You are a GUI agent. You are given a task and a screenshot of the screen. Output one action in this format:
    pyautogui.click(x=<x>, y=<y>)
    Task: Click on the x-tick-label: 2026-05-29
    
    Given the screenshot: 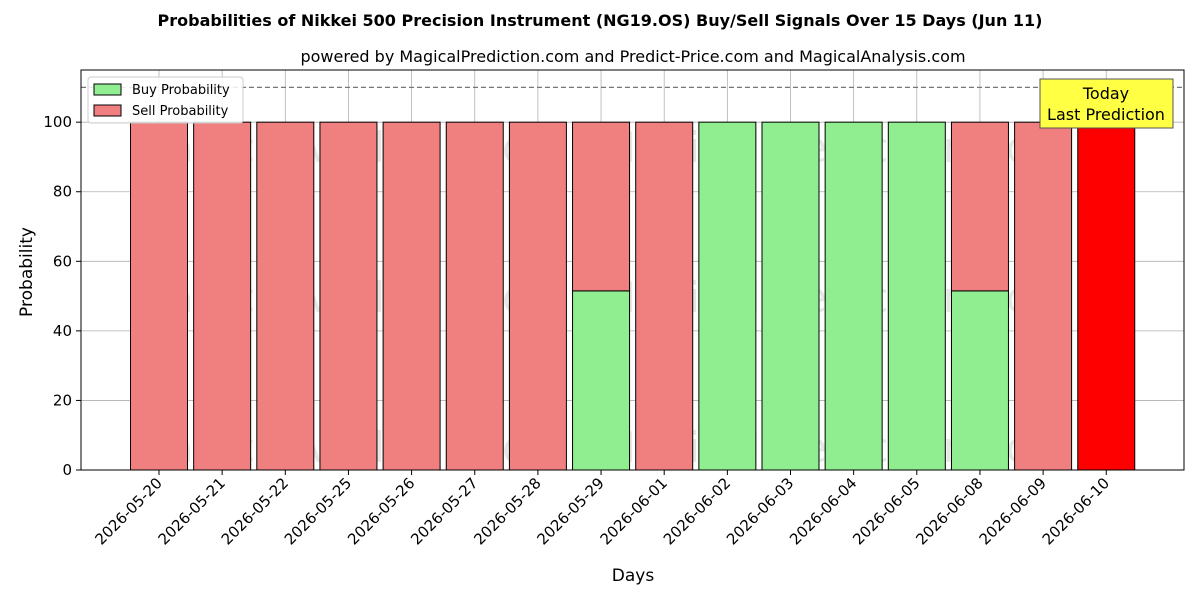 What is the action you would take?
    pyautogui.click(x=570, y=511)
    